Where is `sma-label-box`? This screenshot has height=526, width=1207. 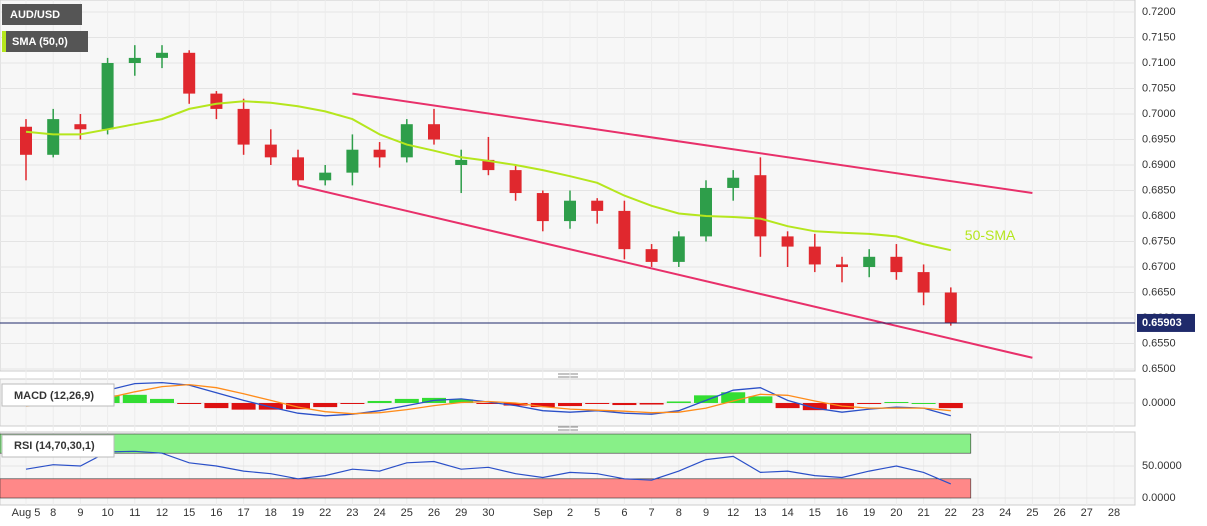 sma-label-box is located at coordinates (45, 41).